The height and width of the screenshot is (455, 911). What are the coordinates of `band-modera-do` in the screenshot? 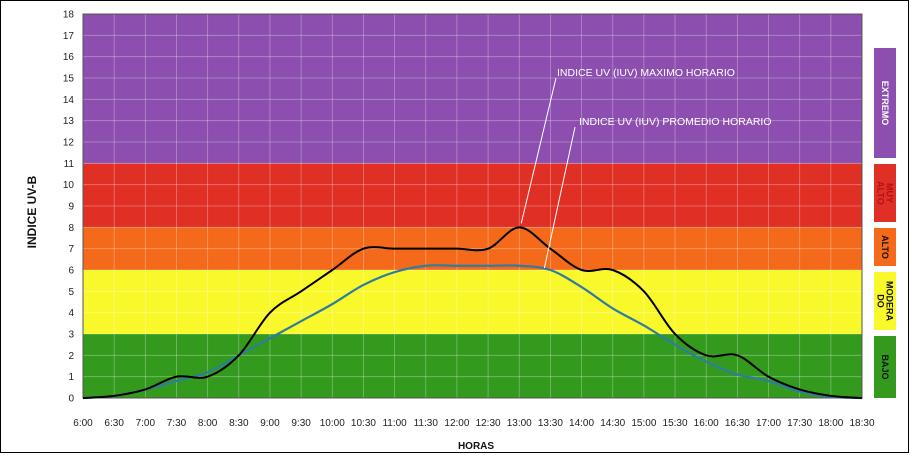 It's located at (472, 302).